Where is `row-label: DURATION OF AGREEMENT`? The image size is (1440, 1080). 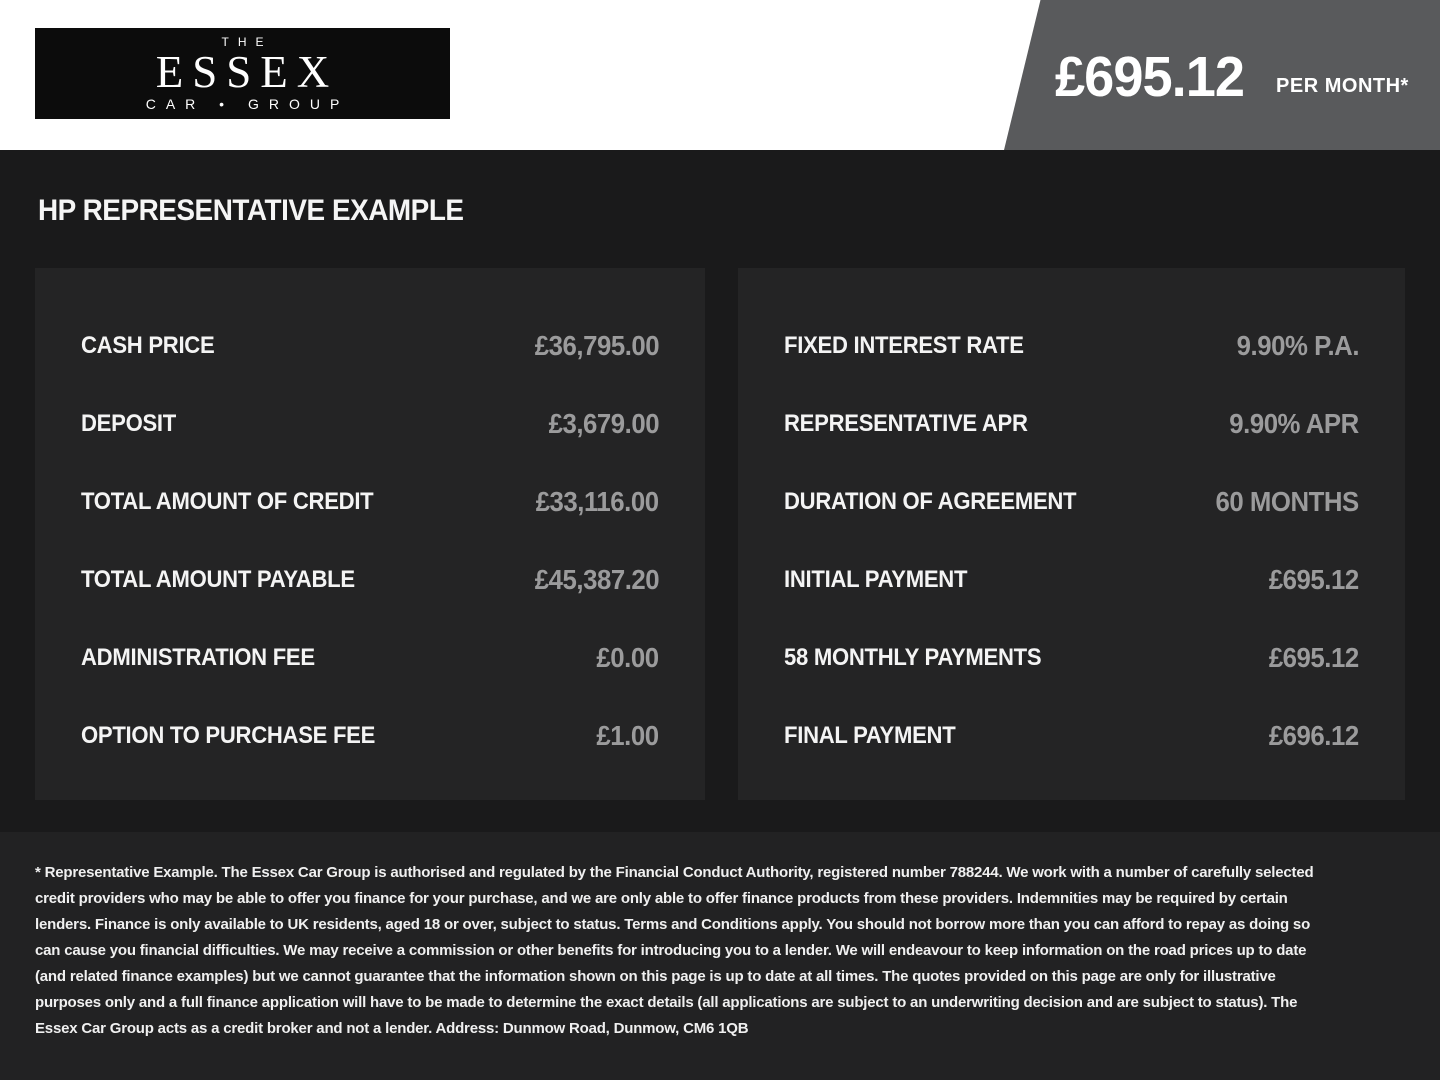
row-label: DURATION OF AGREEMENT is located at coordinates (930, 501).